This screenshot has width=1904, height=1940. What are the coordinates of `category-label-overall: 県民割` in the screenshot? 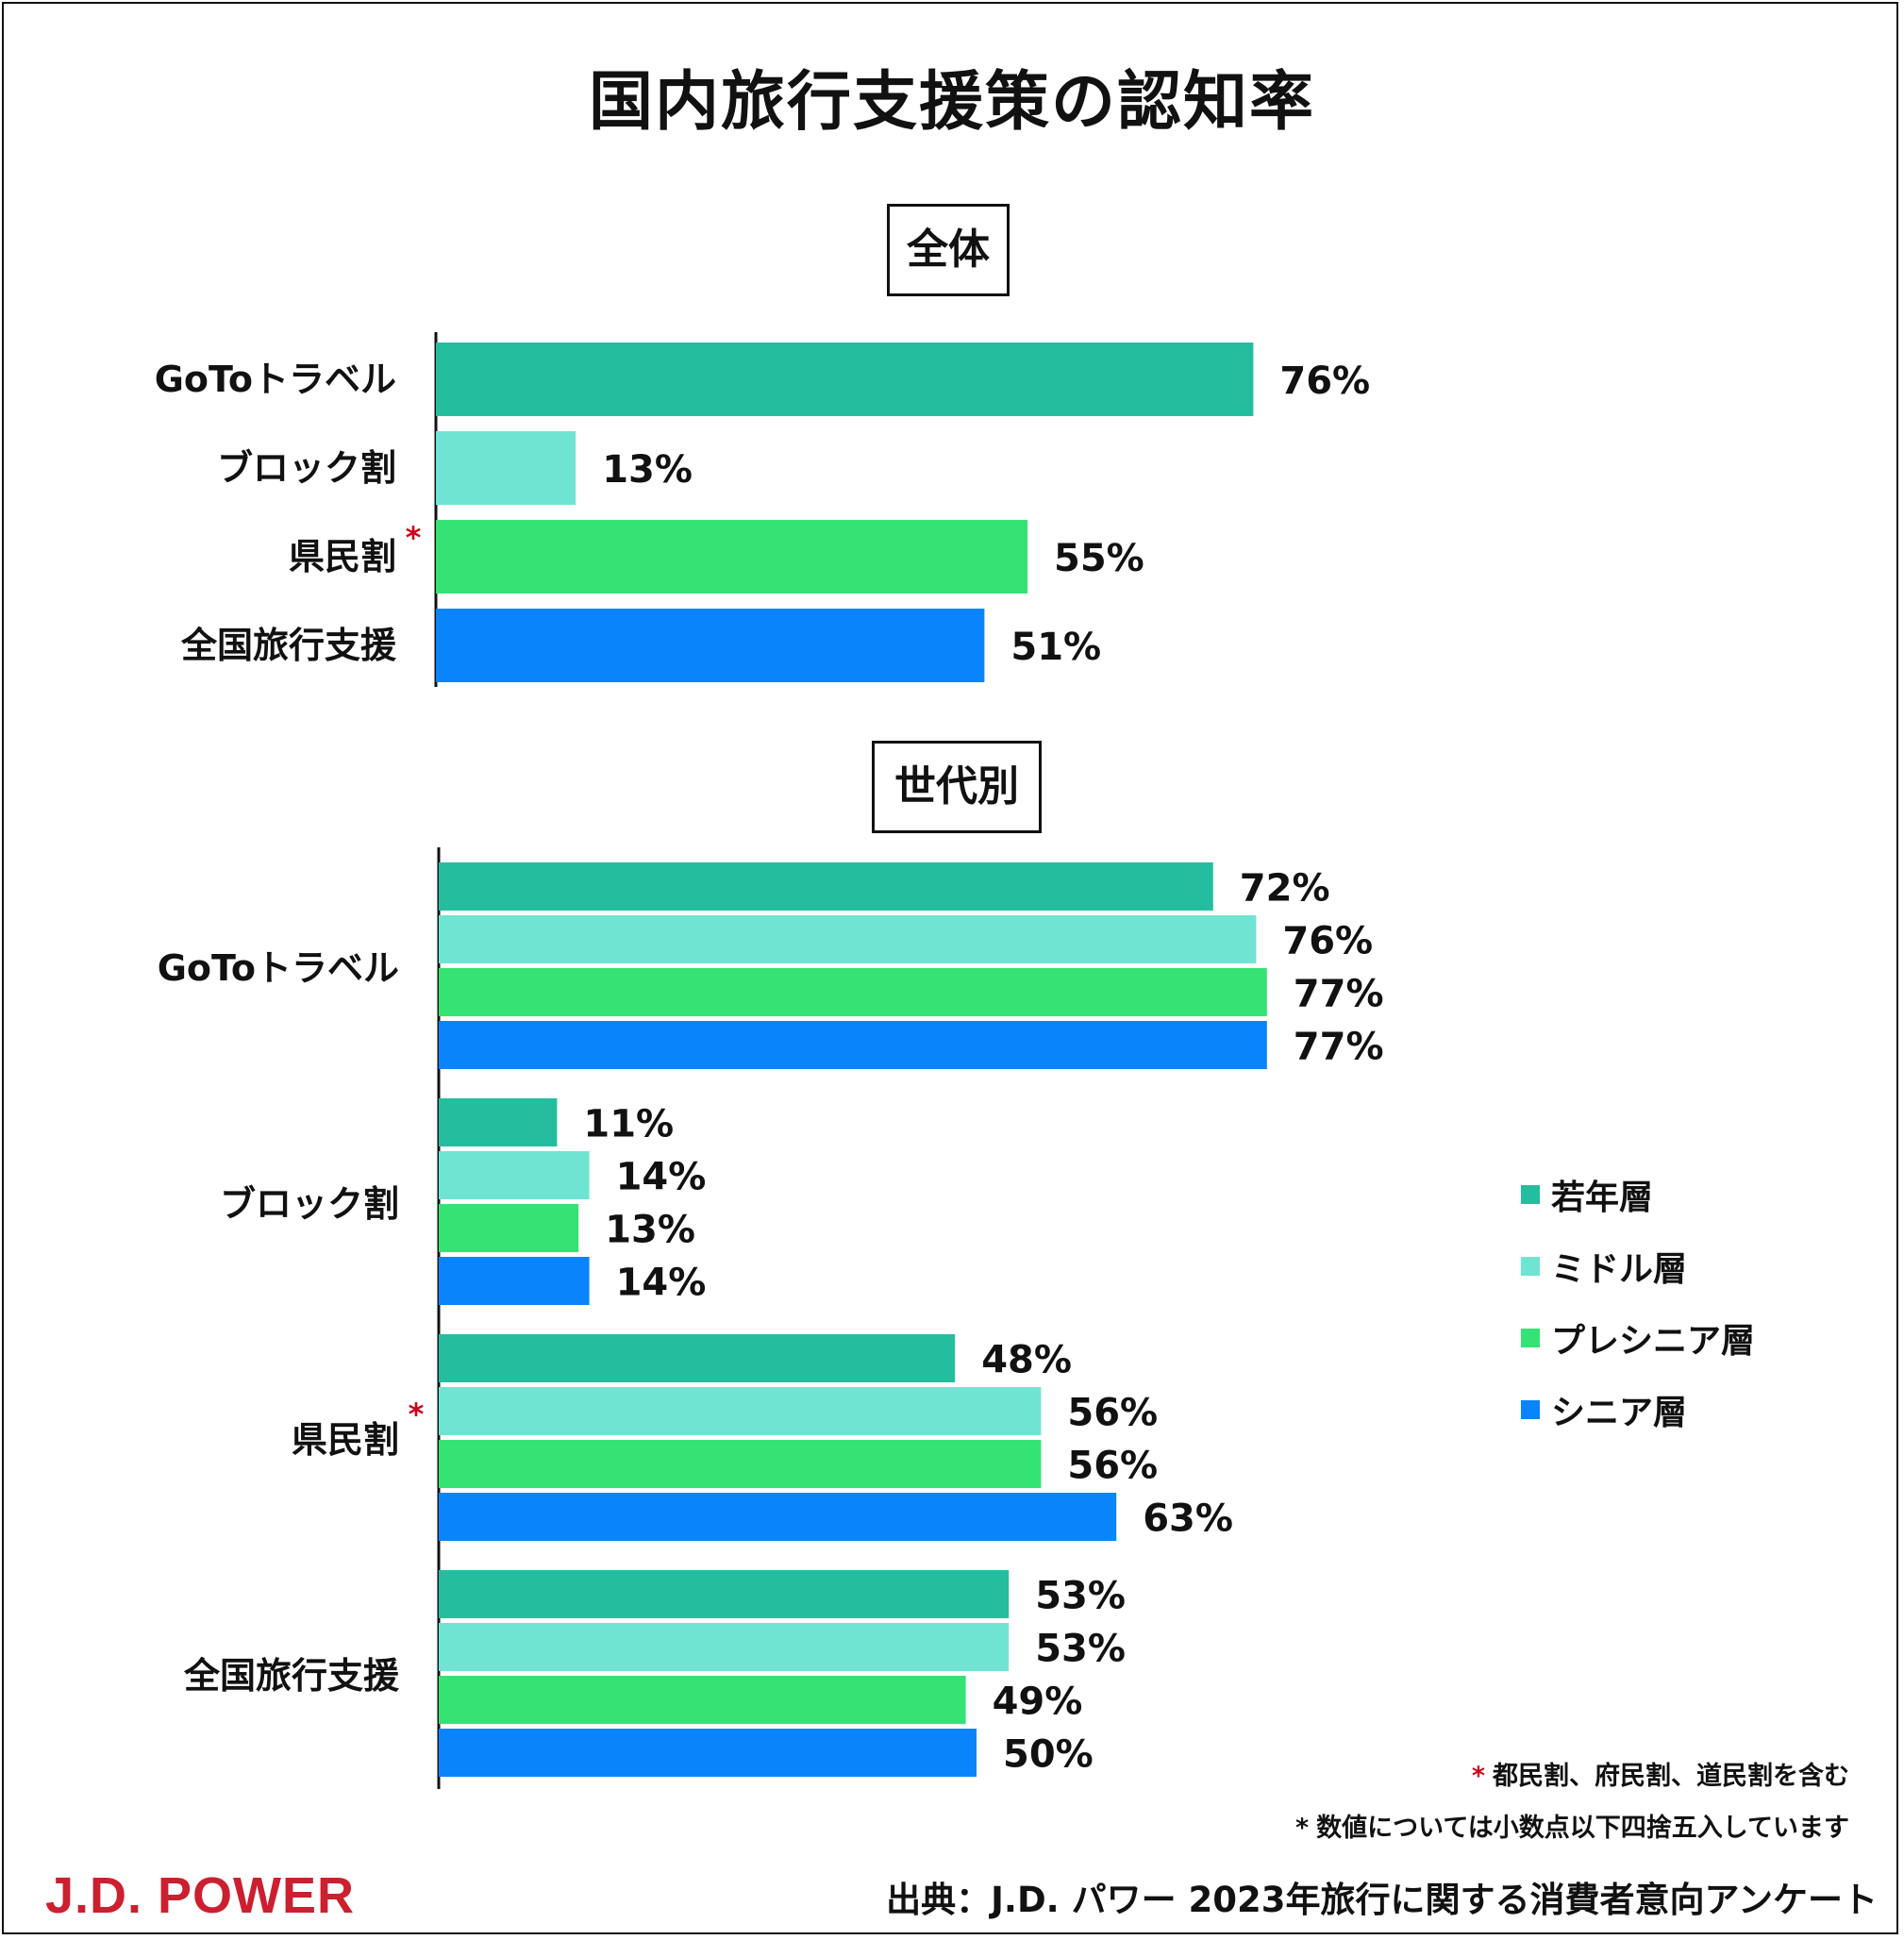 It's located at (342, 556).